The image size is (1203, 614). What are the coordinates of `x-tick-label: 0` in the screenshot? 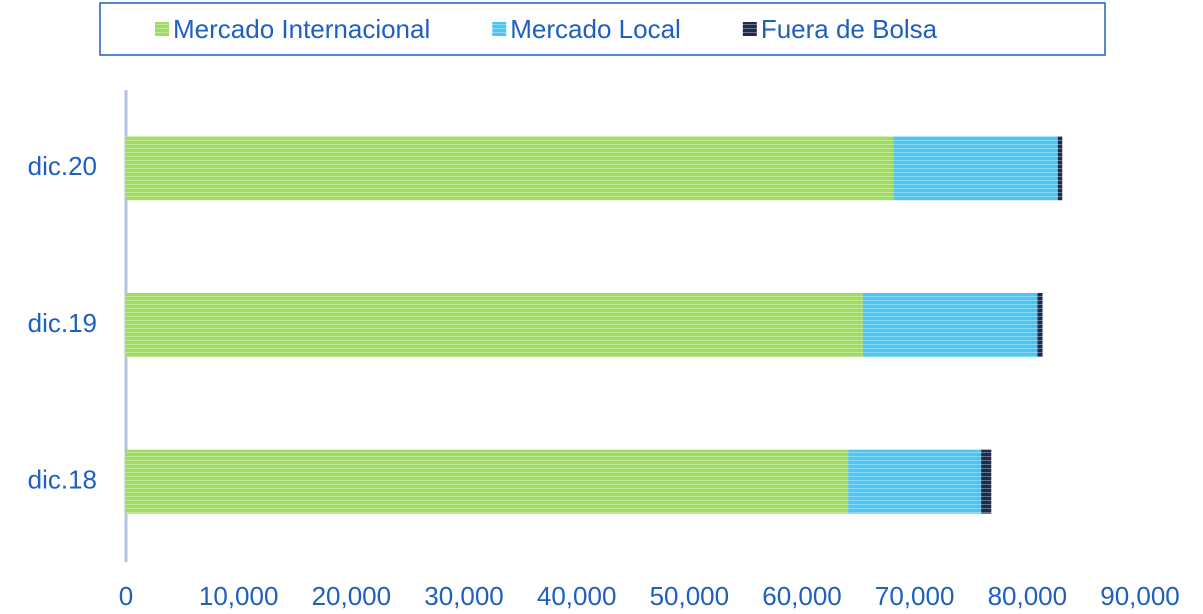 It's located at (126, 596).